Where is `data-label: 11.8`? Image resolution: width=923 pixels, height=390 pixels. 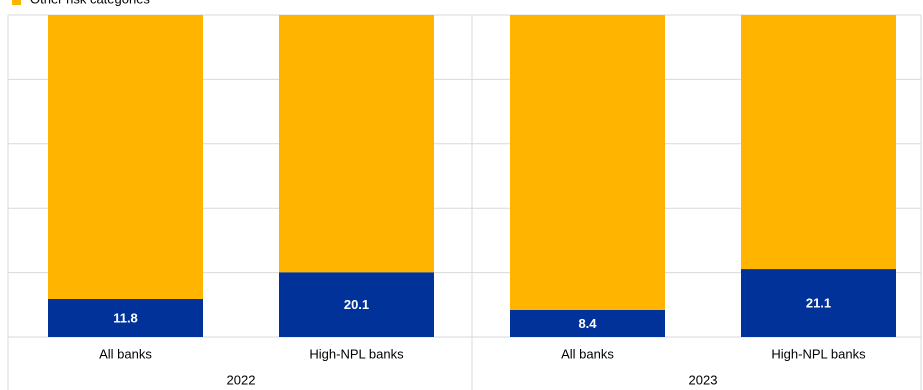
data-label: 11.8 is located at coordinates (125, 317).